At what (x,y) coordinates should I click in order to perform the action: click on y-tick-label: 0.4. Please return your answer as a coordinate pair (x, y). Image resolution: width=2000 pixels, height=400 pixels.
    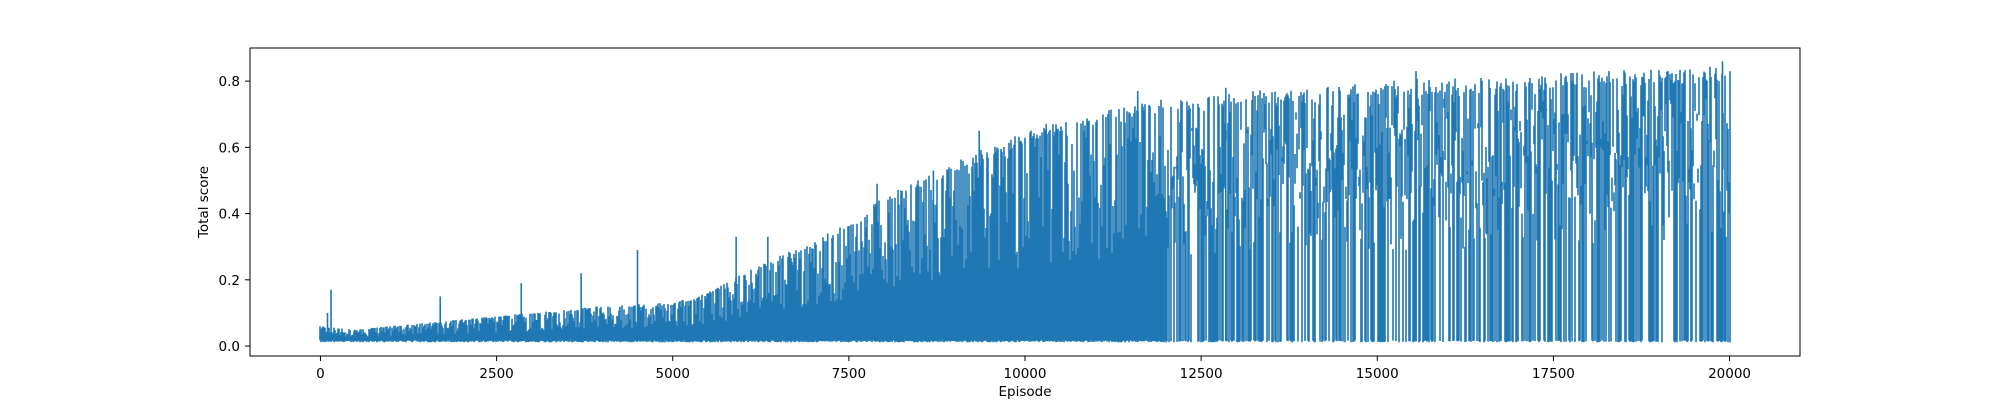
    Looking at the image, I should click on (229, 215).